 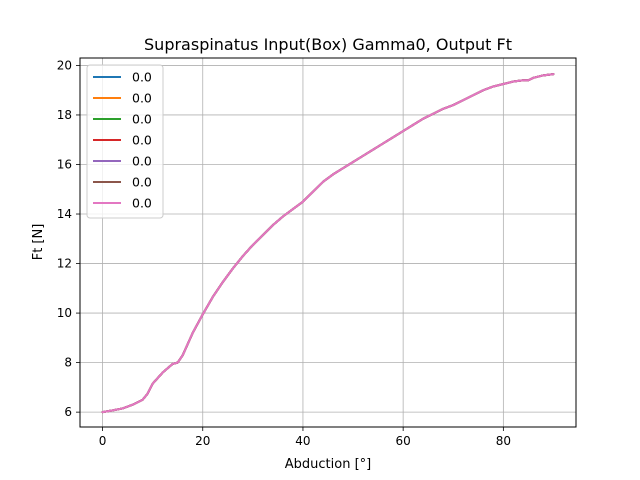 What do you see at coordinates (64, 115) in the screenshot?
I see `y-tick-label: 18` at bounding box center [64, 115].